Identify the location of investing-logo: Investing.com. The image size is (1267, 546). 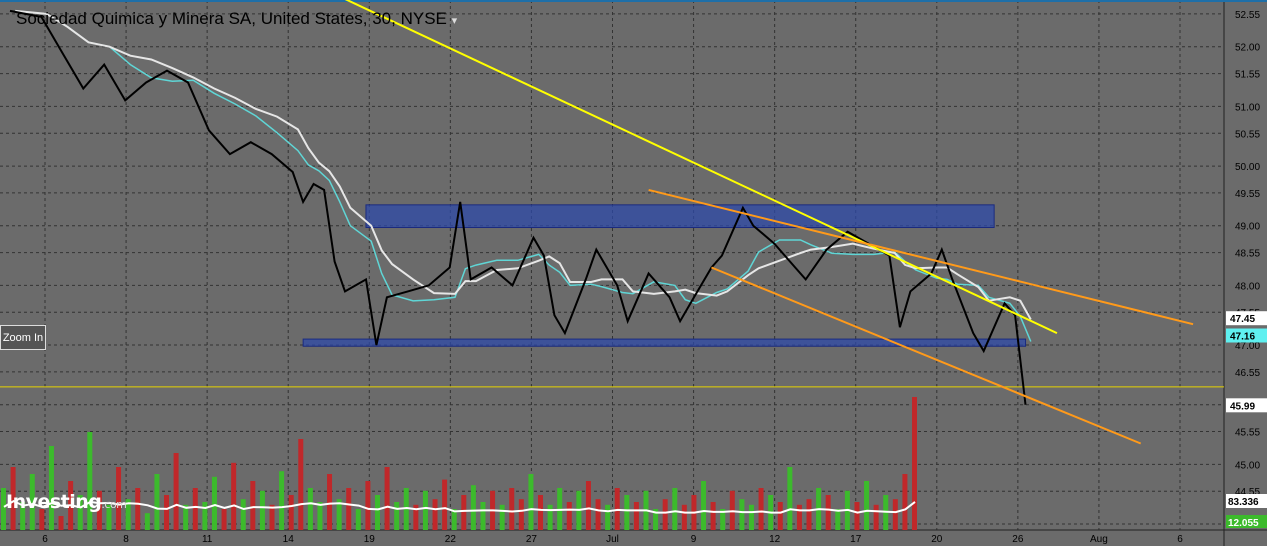
(66, 502).